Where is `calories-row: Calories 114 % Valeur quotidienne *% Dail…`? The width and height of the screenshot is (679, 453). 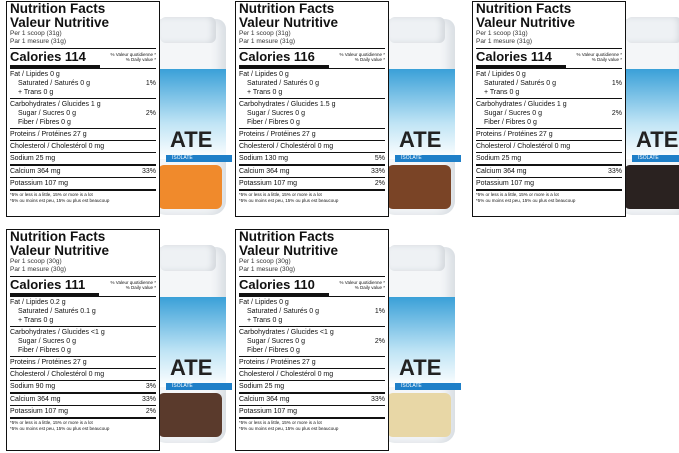 calories-row: Calories 114 % Valeur quotidienne *% Dail… is located at coordinates (83, 58).